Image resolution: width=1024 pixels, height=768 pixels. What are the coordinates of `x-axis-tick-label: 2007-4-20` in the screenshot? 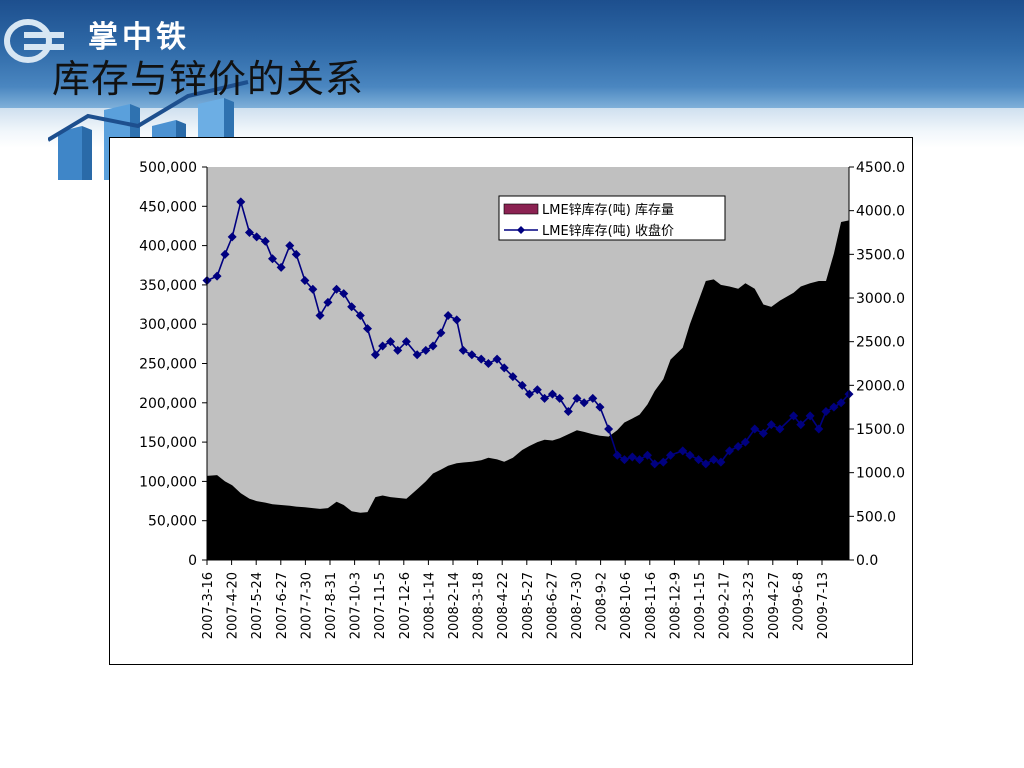 It's located at (233, 605).